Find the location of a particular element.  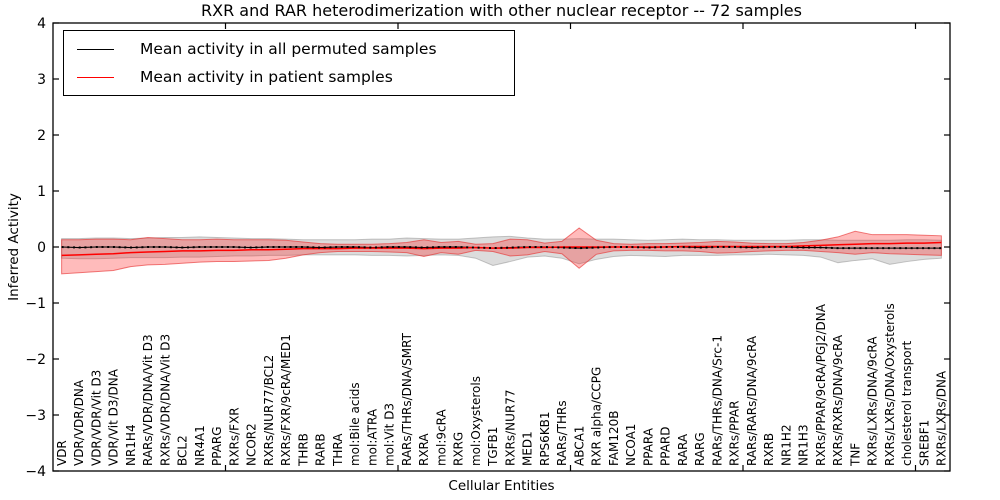

patient-line-sample-icon is located at coordinates (95, 77).